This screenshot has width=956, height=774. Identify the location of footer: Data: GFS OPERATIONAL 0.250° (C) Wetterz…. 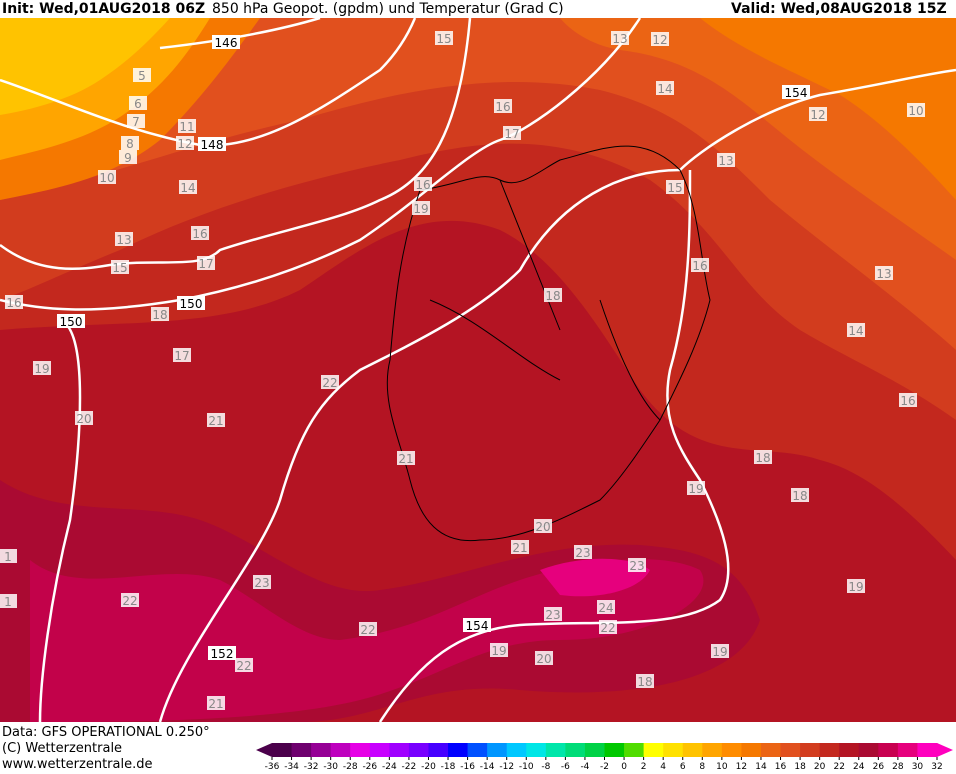
(106, 748).